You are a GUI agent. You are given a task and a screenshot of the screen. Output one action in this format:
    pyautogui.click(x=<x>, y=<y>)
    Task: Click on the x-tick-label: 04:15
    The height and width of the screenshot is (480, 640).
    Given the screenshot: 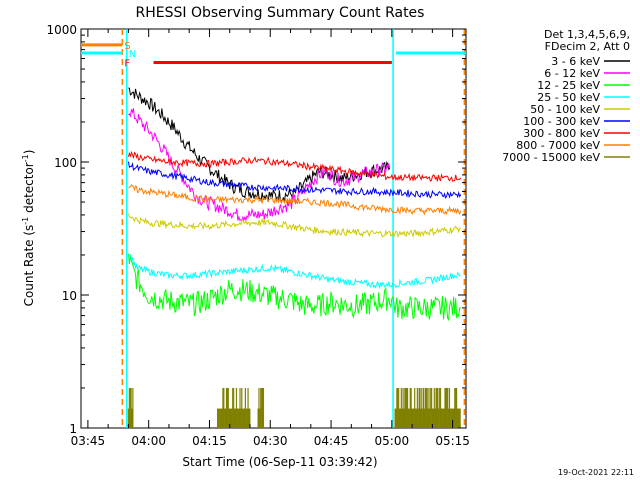 What is the action you would take?
    pyautogui.click(x=209, y=441)
    